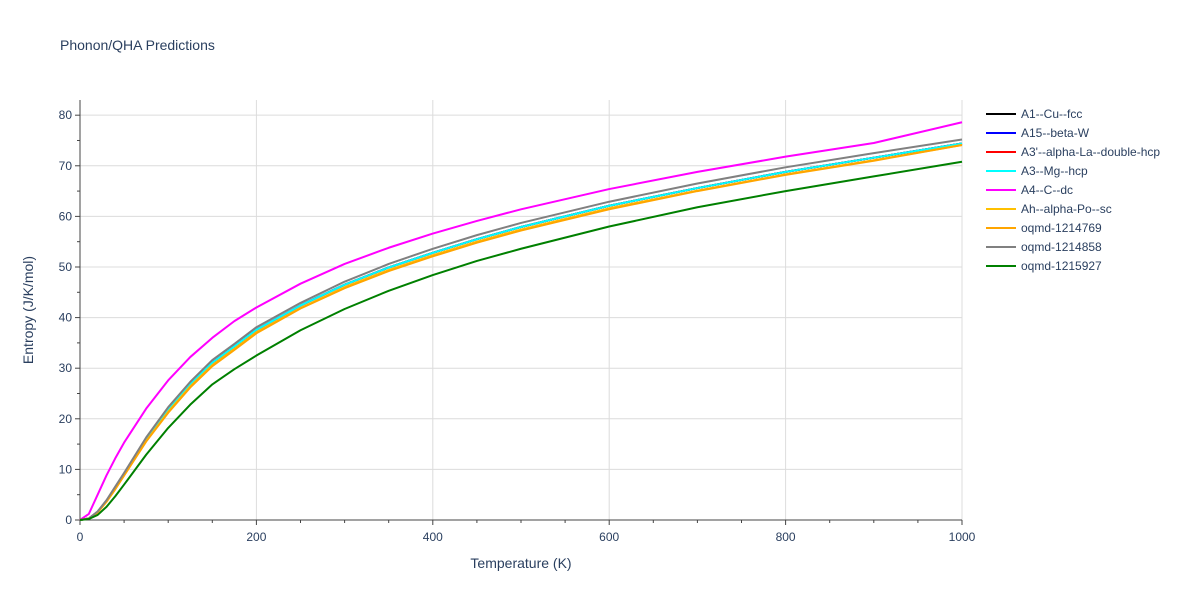  What do you see at coordinates (66, 267) in the screenshot?
I see `y-tick-label: 50` at bounding box center [66, 267].